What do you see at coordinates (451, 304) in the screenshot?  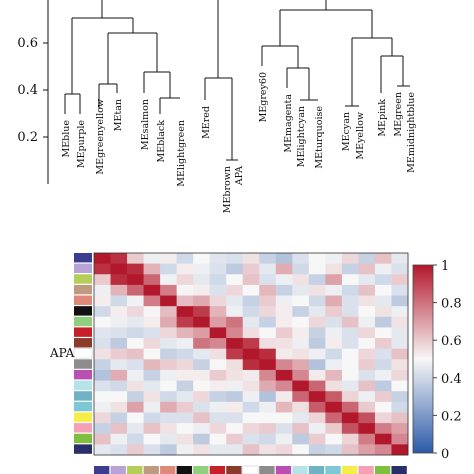 I see `legend-tick-label: 0.8` at bounding box center [451, 304].